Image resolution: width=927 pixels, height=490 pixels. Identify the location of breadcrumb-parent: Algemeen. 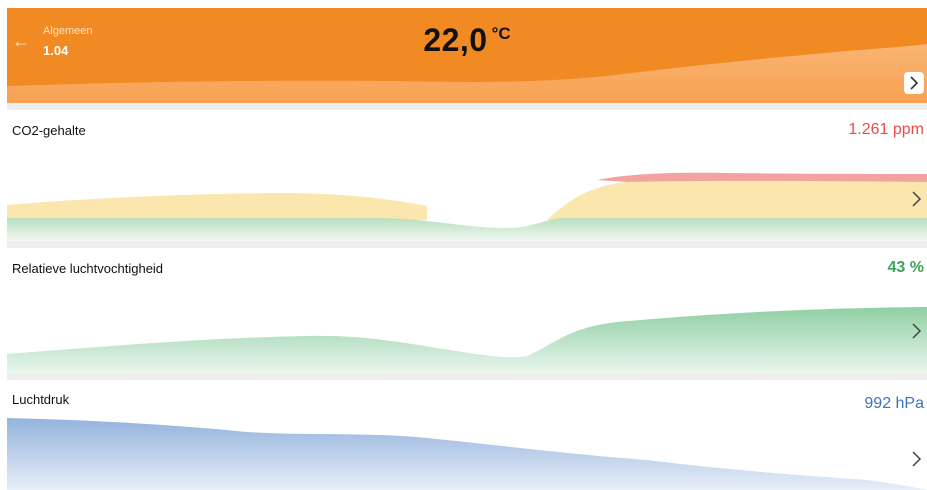
(68, 31).